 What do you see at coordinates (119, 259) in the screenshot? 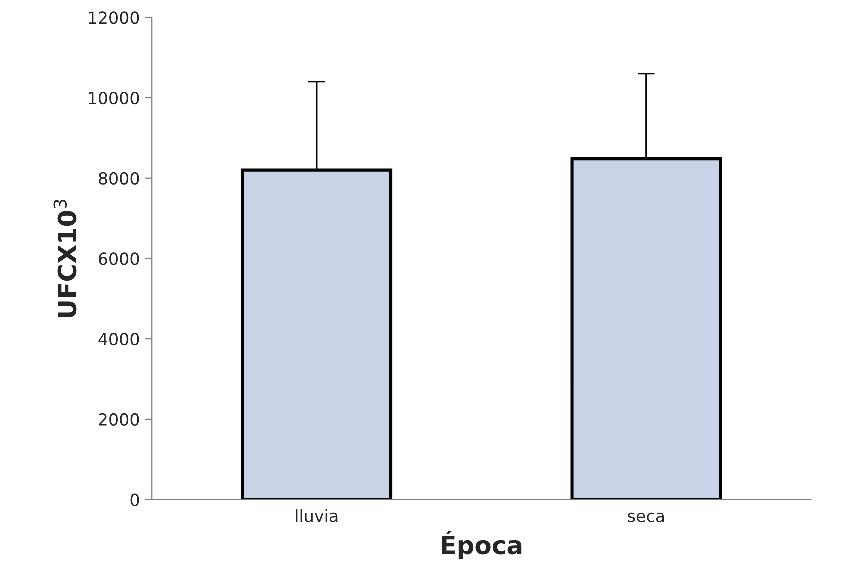
I see `y-tick-label: 6000` at bounding box center [119, 259].